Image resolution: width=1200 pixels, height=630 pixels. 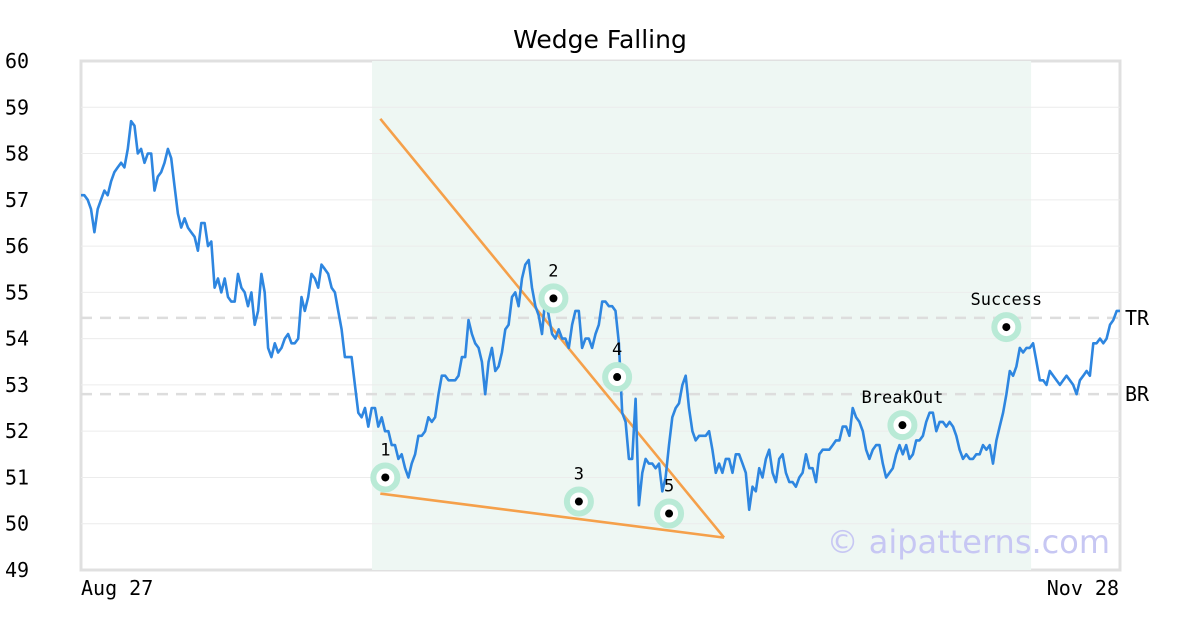 I want to click on point-label-1: 1, so click(x=385, y=450).